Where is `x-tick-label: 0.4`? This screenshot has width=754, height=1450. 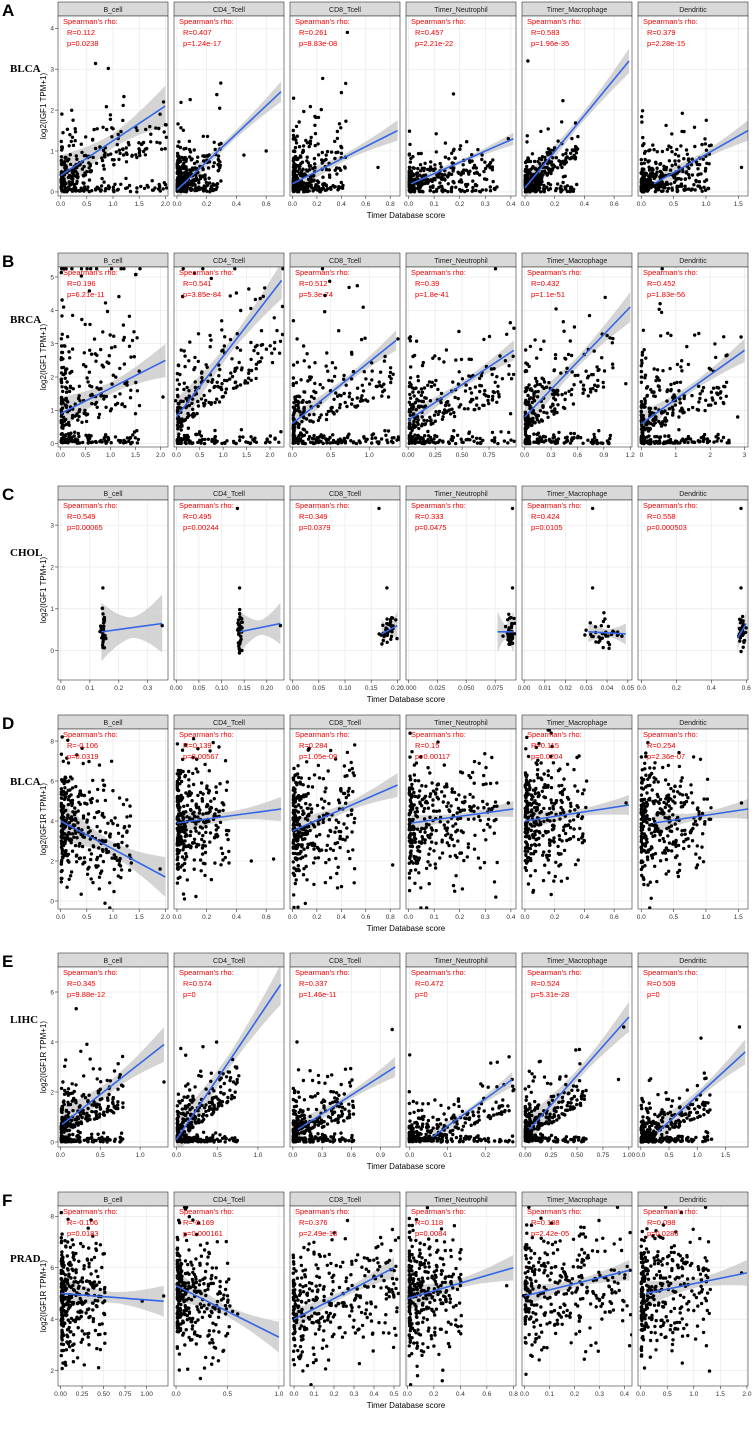
x-tick-label: 0.4 is located at coordinates (236, 204).